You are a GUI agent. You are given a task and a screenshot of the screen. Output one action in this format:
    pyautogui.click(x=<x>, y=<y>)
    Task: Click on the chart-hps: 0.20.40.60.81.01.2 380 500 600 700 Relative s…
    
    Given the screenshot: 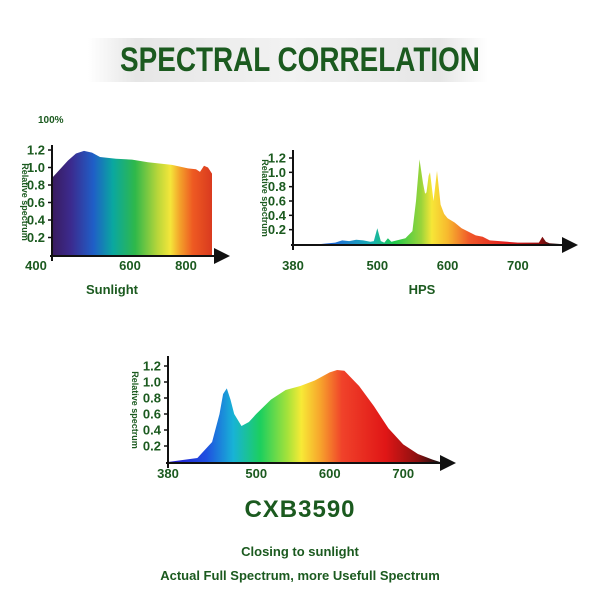 What is the action you would take?
    pyautogui.click(x=419, y=223)
    